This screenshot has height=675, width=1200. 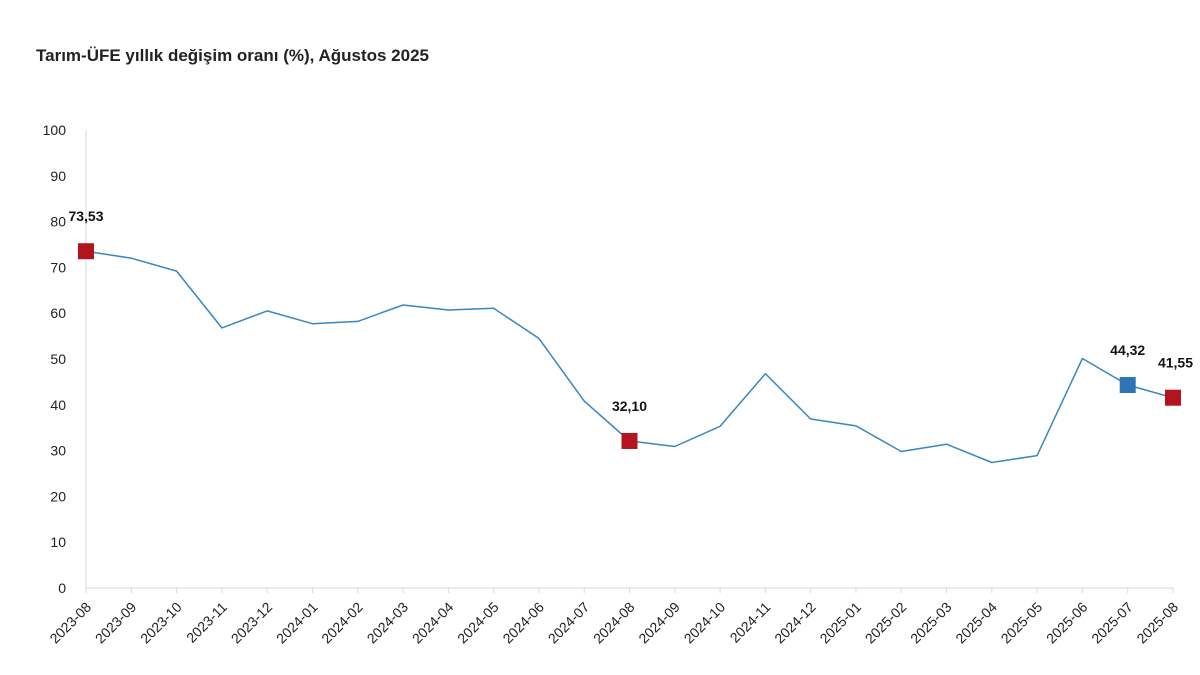 I want to click on y-tick-label: 80, so click(x=58, y=222).